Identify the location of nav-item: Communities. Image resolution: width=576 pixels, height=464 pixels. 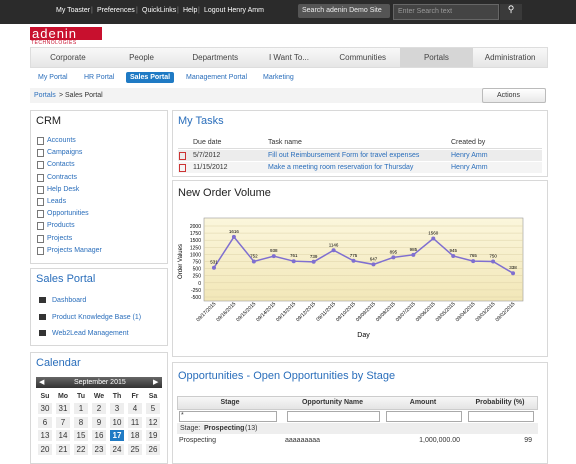
(363, 57).